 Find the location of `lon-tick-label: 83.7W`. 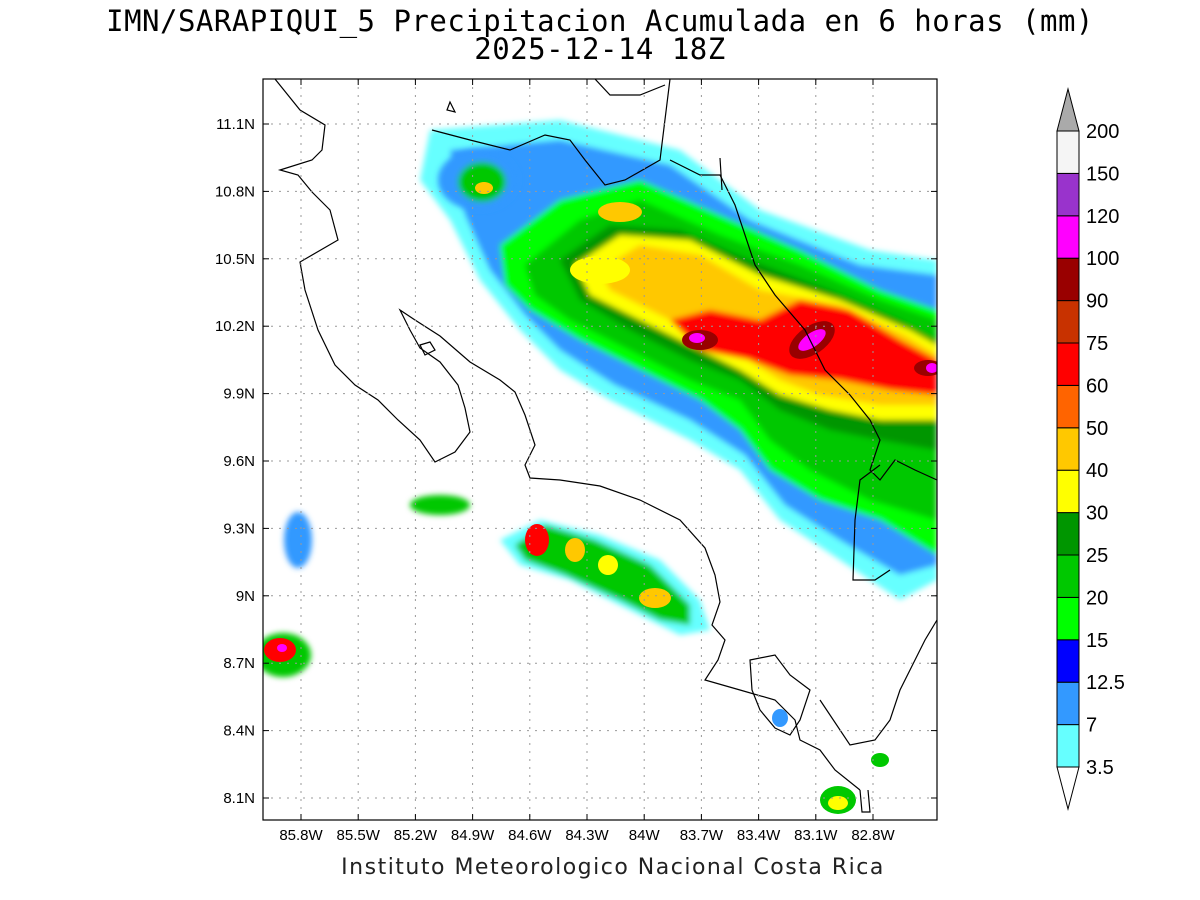

lon-tick-label: 83.7W is located at coordinates (702, 835).